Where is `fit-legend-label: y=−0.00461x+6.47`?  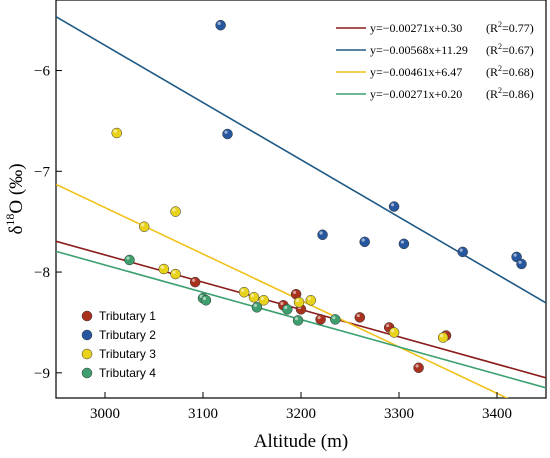 fit-legend-label: y=−0.00461x+6.47 is located at coordinates (416, 72).